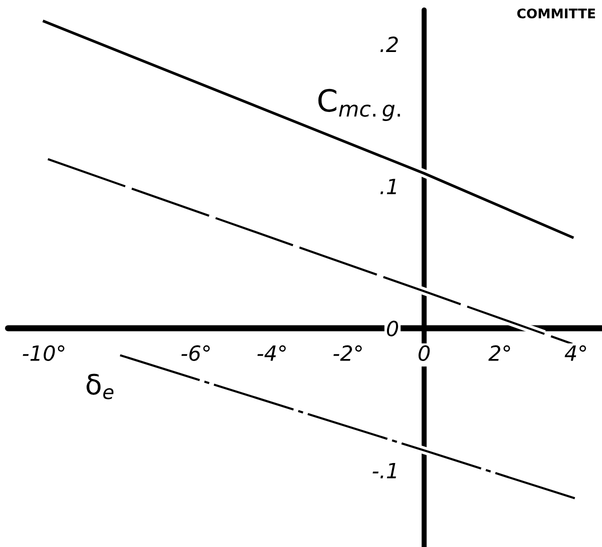  Describe the element at coordinates (388, 186) in the screenshot. I see `y-tick-label: .1` at that location.